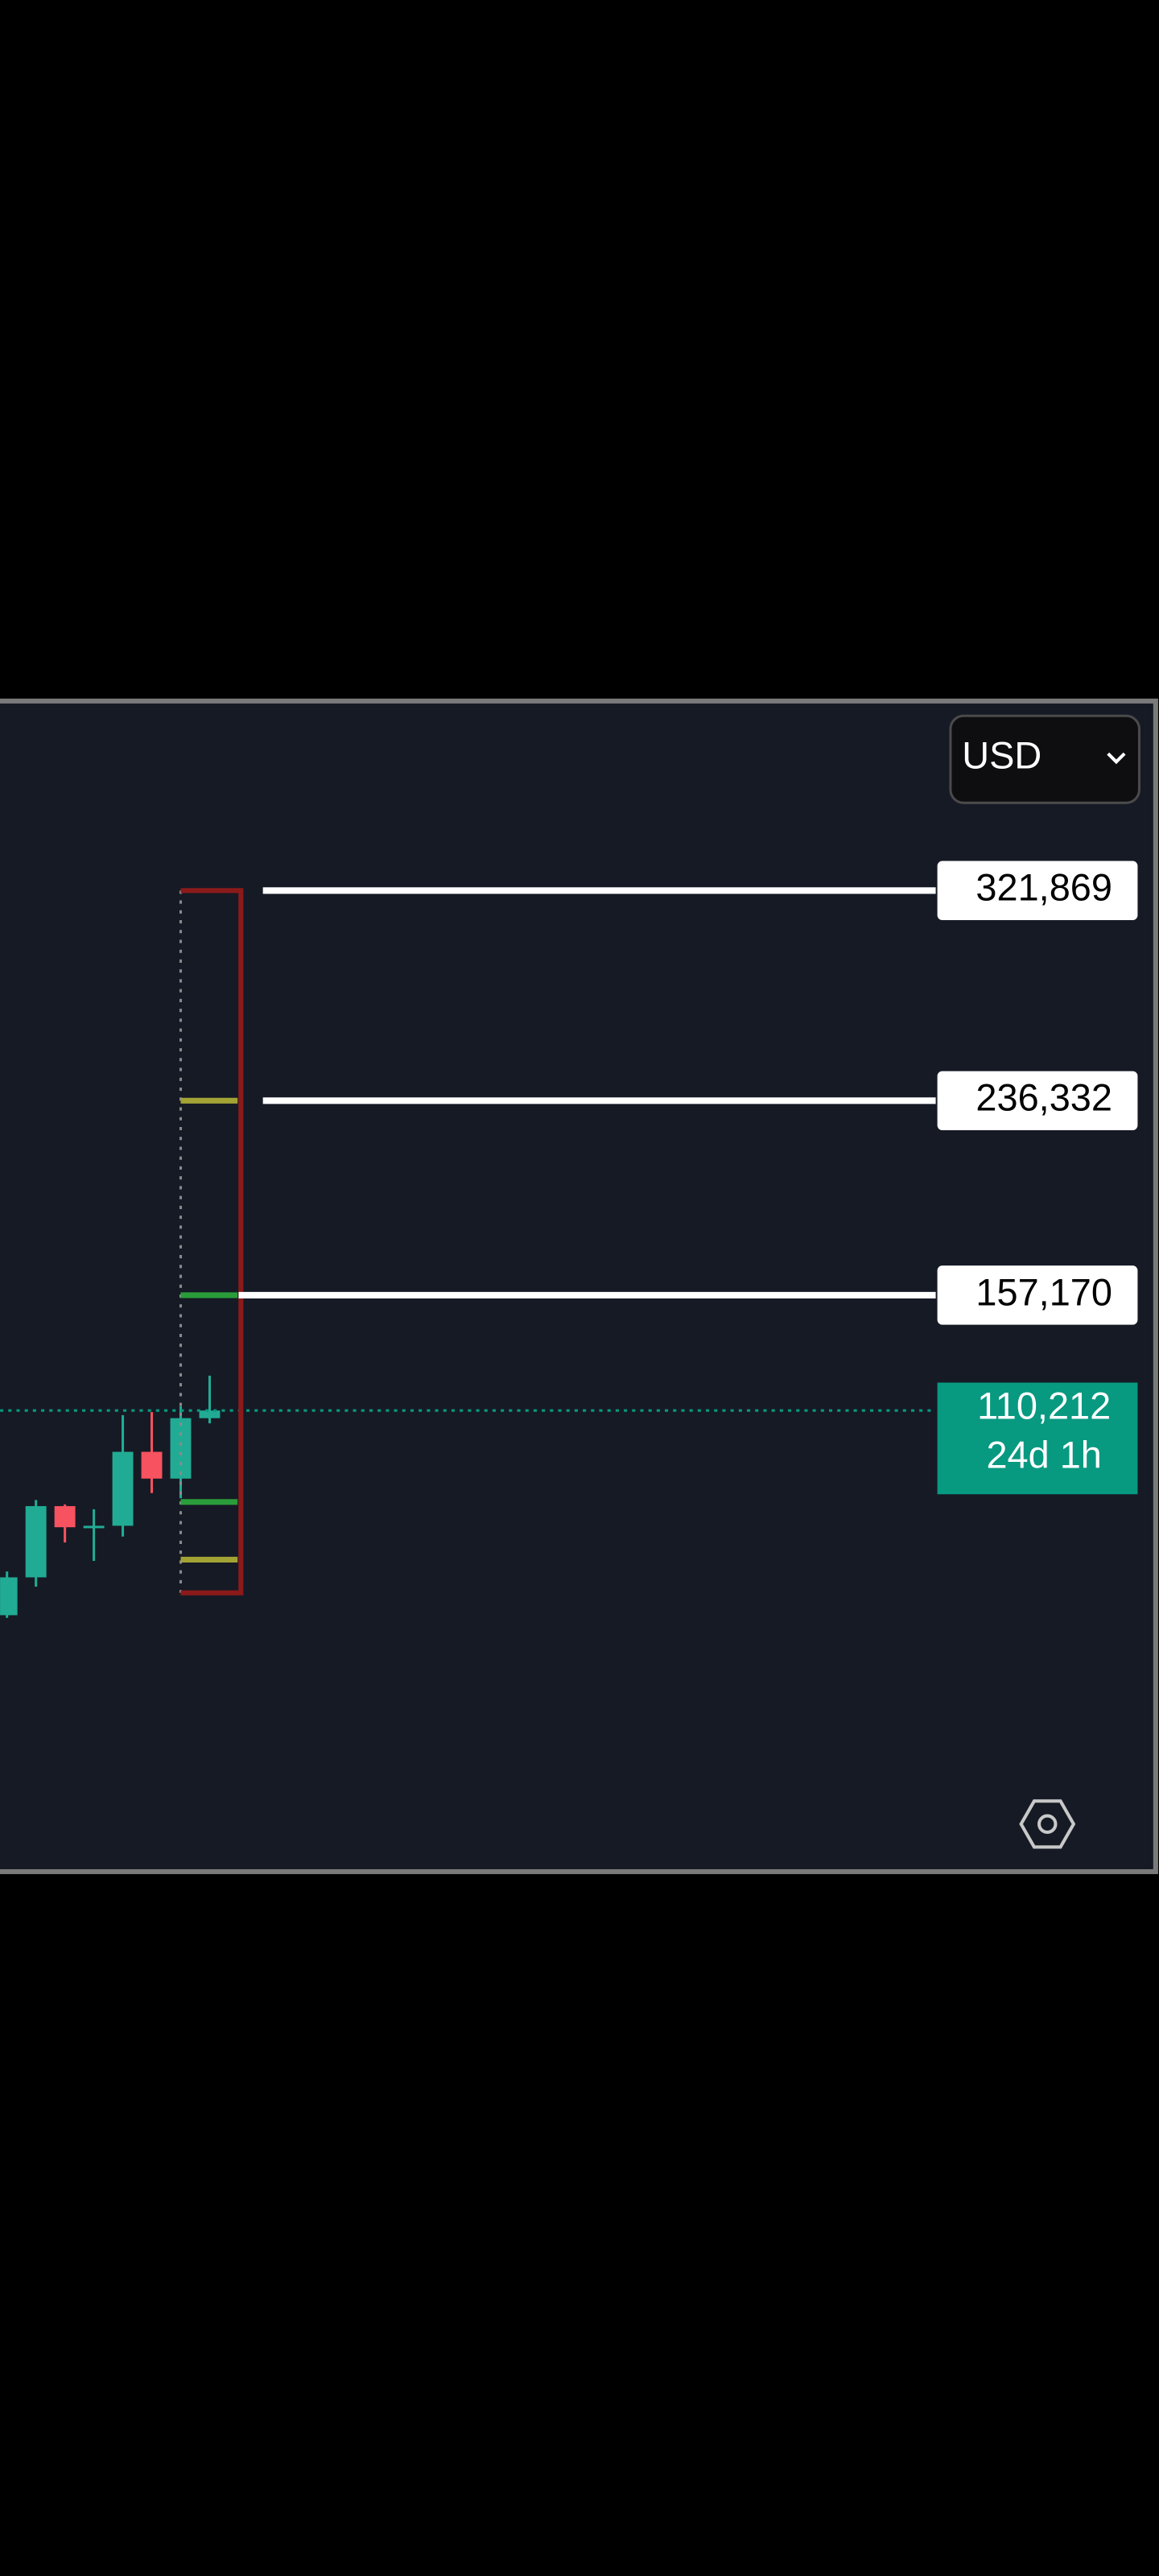 This screenshot has width=1159, height=2576. What do you see at coordinates (212, 1242) in the screenshot?
I see `range-box` at bounding box center [212, 1242].